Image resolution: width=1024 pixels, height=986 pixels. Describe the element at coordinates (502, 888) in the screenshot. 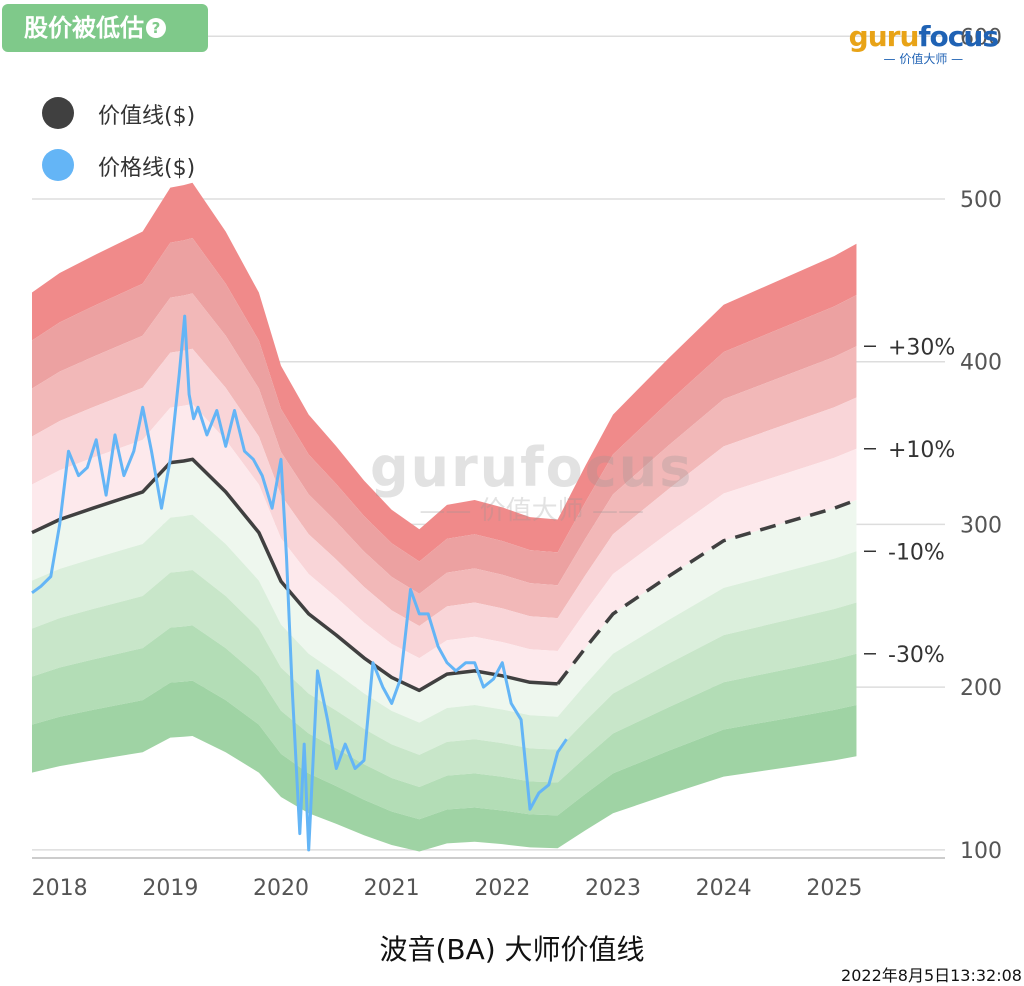

I see `x-tick-label: 2022` at that location.